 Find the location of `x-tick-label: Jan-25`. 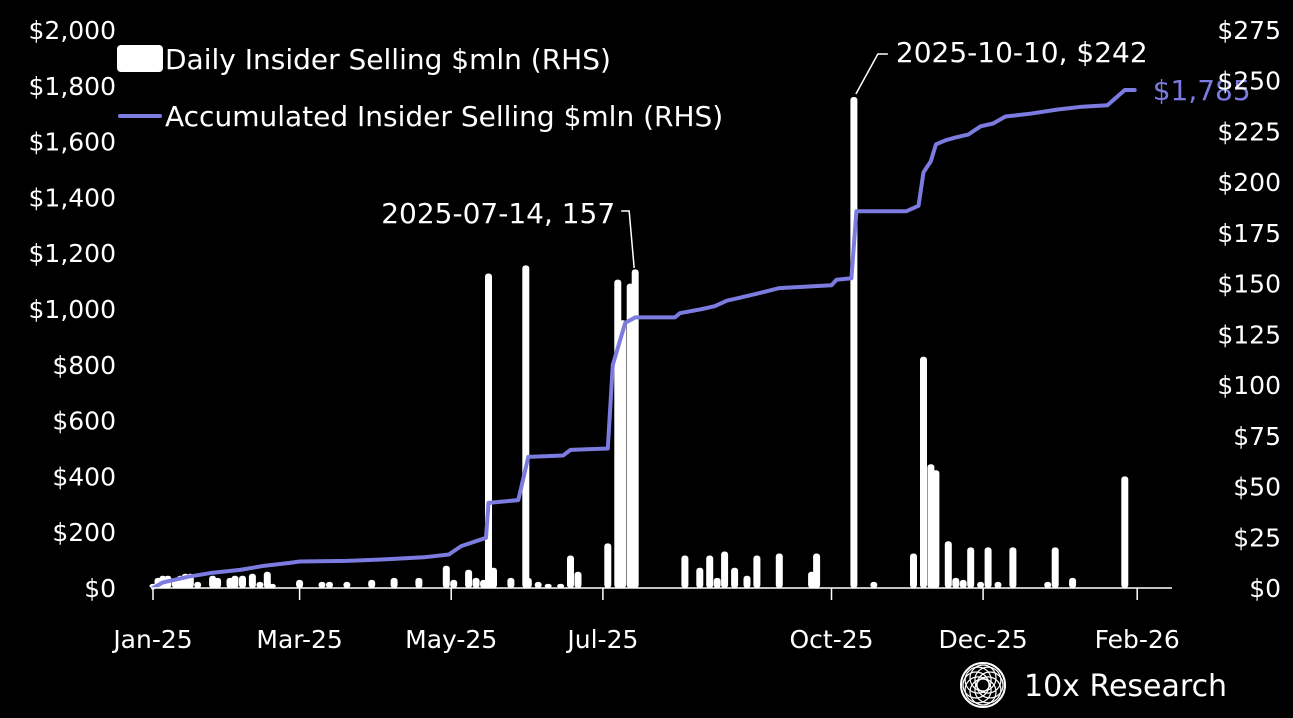

x-tick-label: Jan-25 is located at coordinates (151, 639).